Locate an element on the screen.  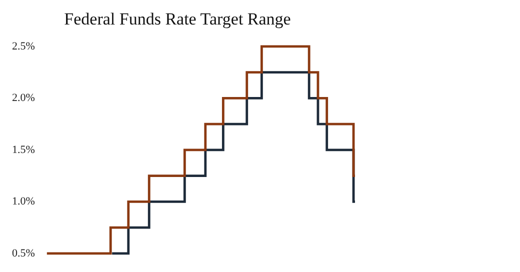
y-tick-label: 1.5% is located at coordinates (23, 150).